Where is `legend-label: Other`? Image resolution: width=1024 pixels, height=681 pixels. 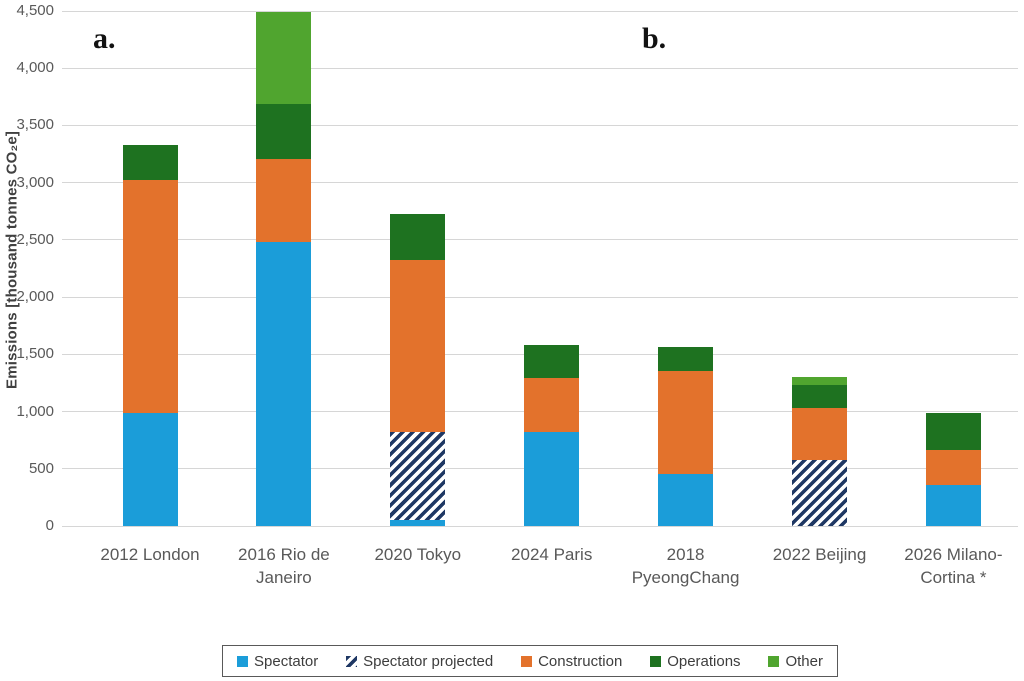 legend-label: Other is located at coordinates (804, 661).